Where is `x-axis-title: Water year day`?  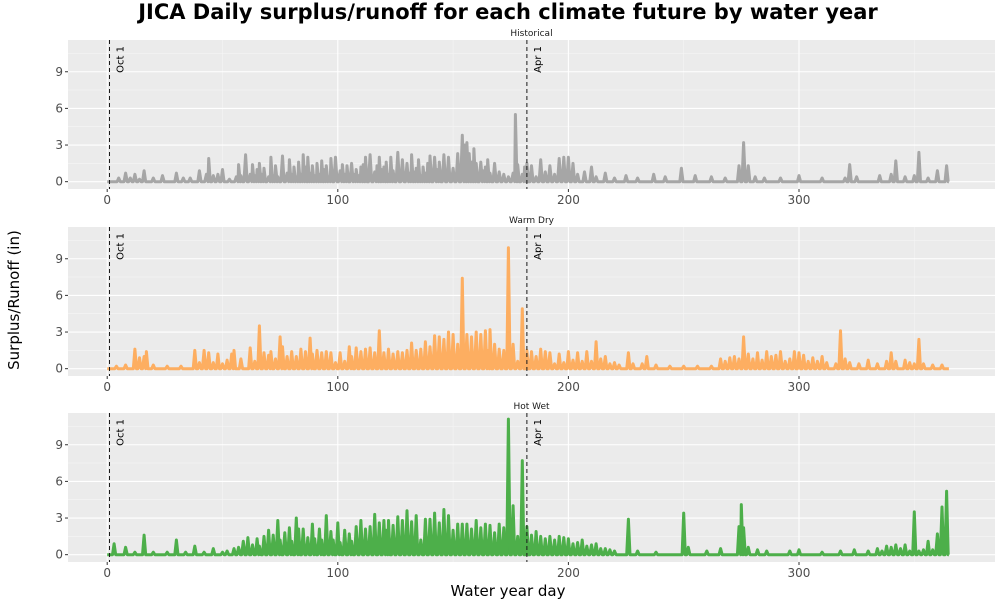 x-axis-title: Water year day is located at coordinates (508, 591).